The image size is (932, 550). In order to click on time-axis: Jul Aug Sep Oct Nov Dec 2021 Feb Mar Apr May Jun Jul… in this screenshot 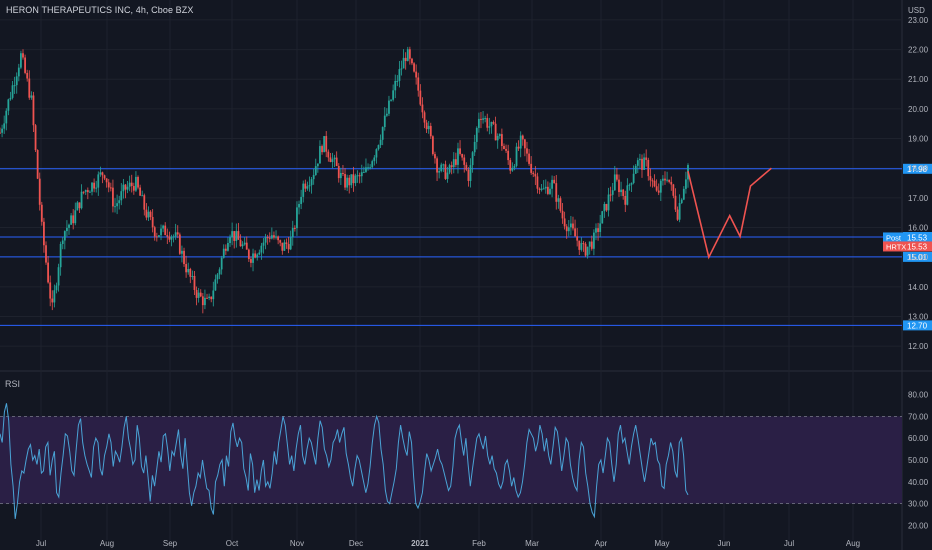, I will do `click(448, 543)`.